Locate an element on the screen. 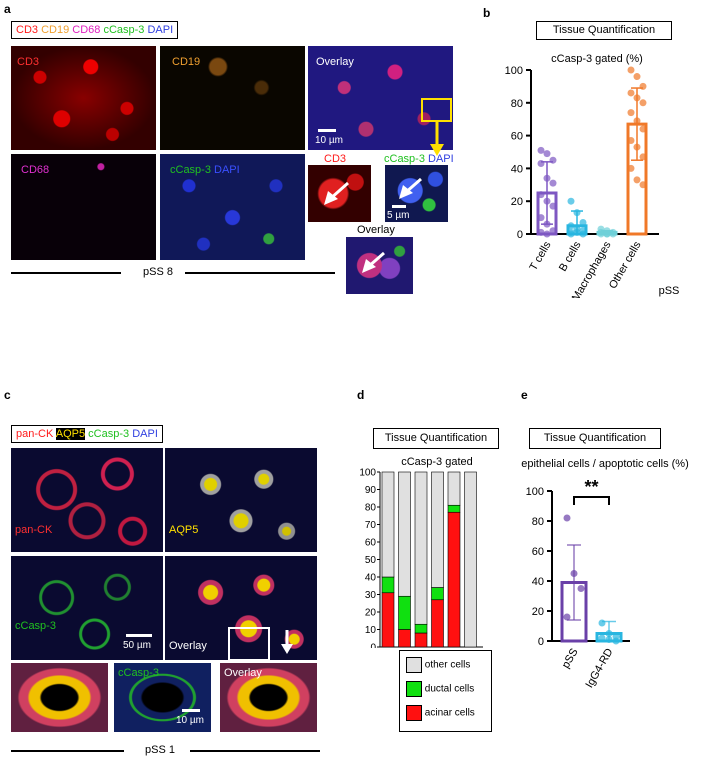 This screenshot has width=709, height=768. micrograph-aqp5: AQP5 is located at coordinates (241, 500).